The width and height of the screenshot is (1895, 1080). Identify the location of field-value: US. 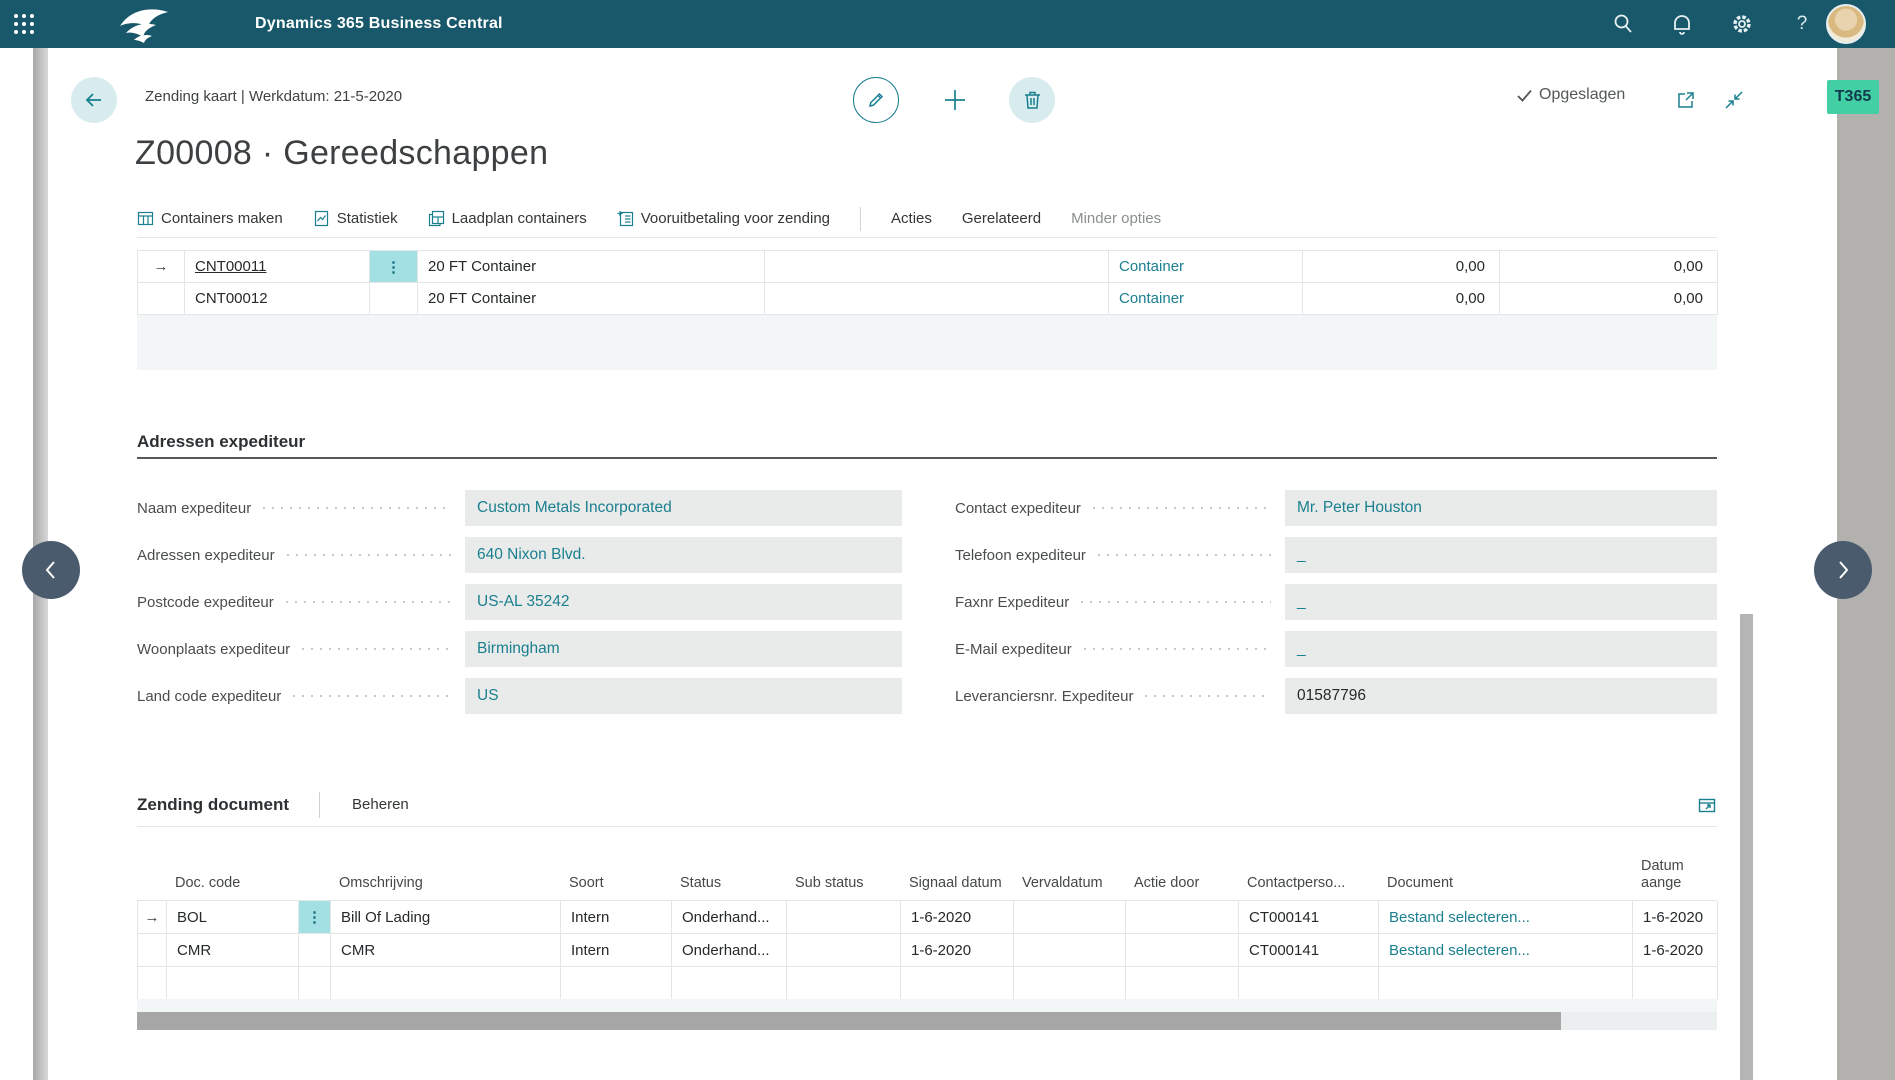
(683, 696).